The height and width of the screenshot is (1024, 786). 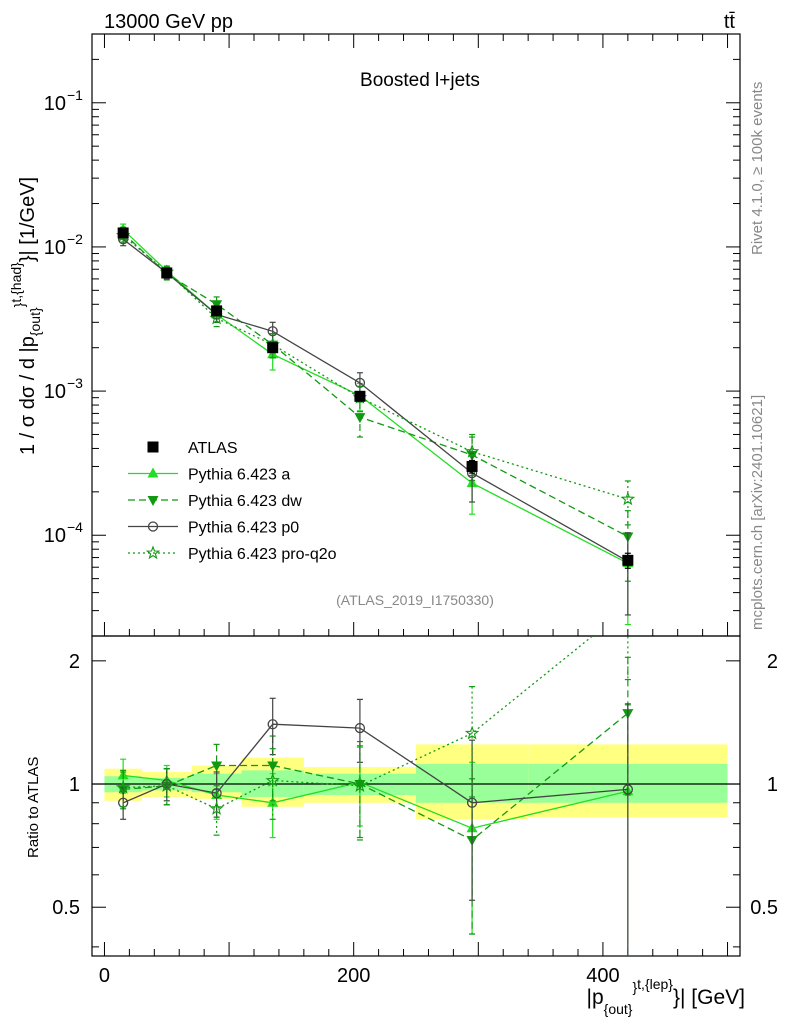 What do you see at coordinates (373, 737) in the screenshot?
I see `series-ratio-pythia-6-423-pro-q2o` at bounding box center [373, 737].